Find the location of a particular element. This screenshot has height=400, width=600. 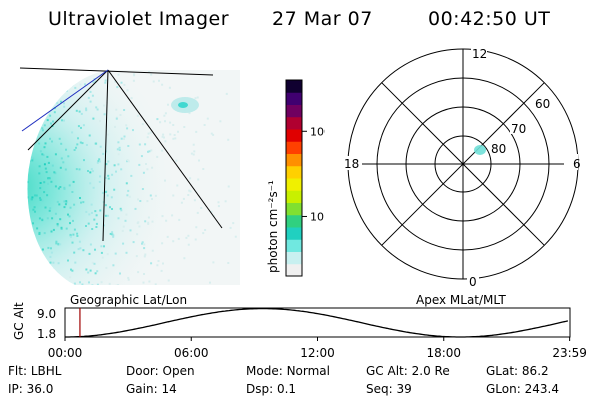

mlt-label-18: 18 is located at coordinates (351, 164).